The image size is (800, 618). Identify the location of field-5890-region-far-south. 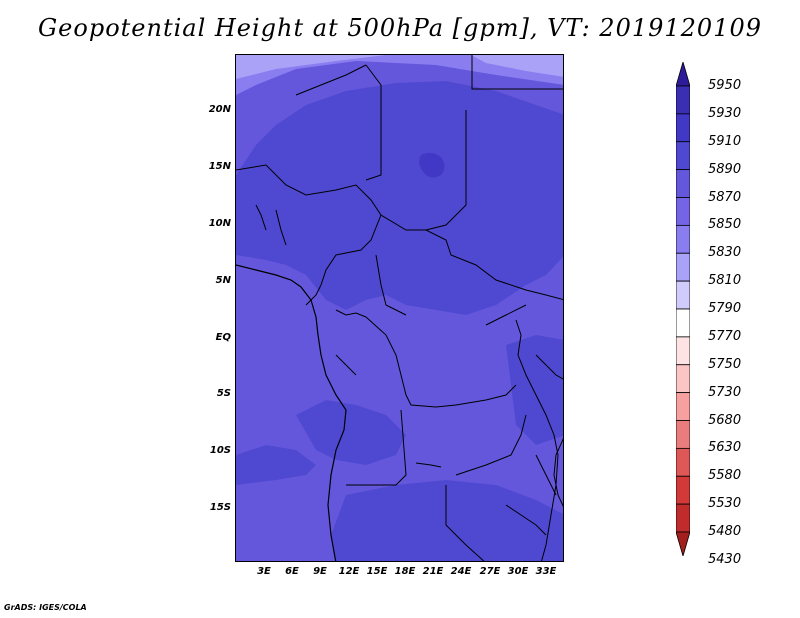
(447, 520).